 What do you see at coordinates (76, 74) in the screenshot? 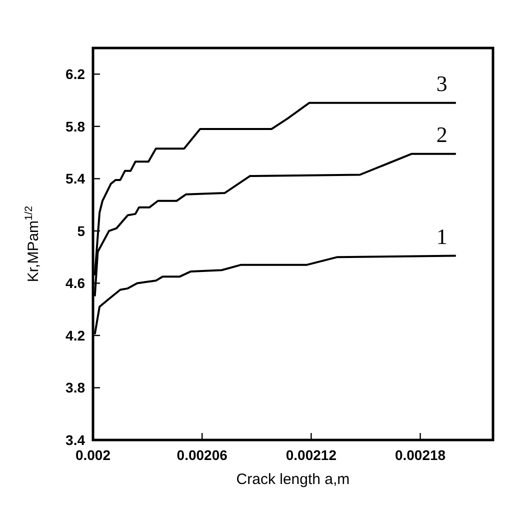
I see `y-tick-label: 6.2` at bounding box center [76, 74].